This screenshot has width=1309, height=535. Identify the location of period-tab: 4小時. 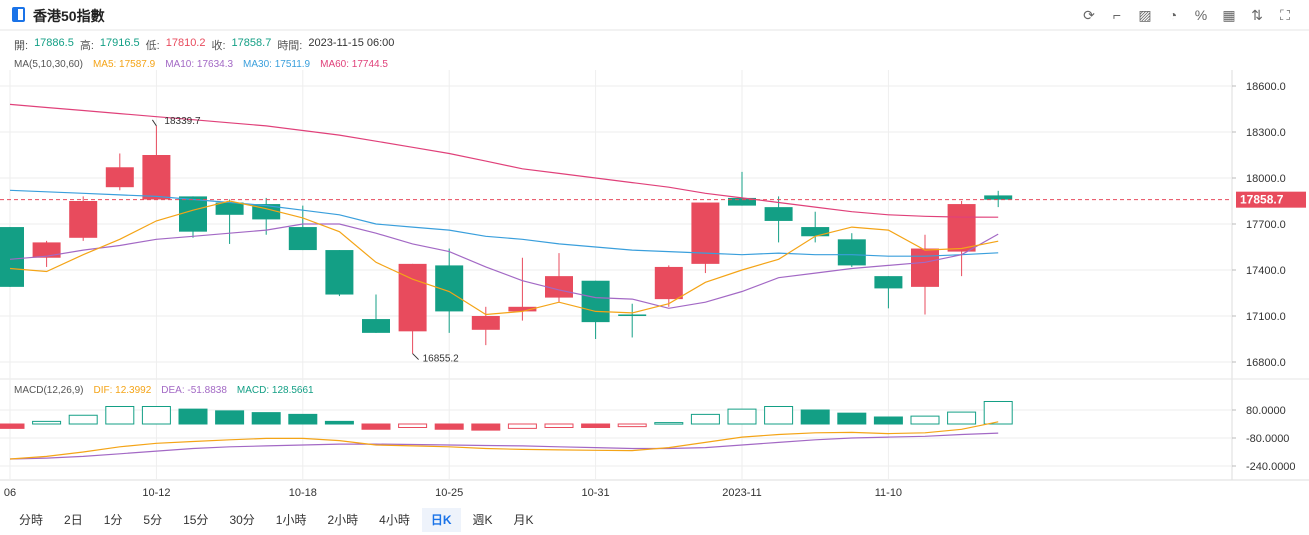
(394, 520).